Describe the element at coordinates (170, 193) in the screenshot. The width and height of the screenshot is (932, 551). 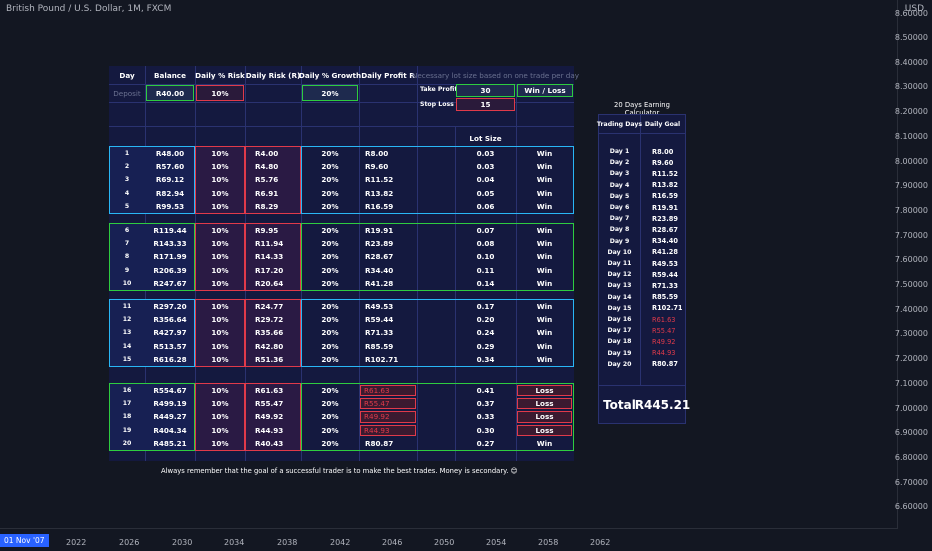
I see `row-balance: R82.94` at that location.